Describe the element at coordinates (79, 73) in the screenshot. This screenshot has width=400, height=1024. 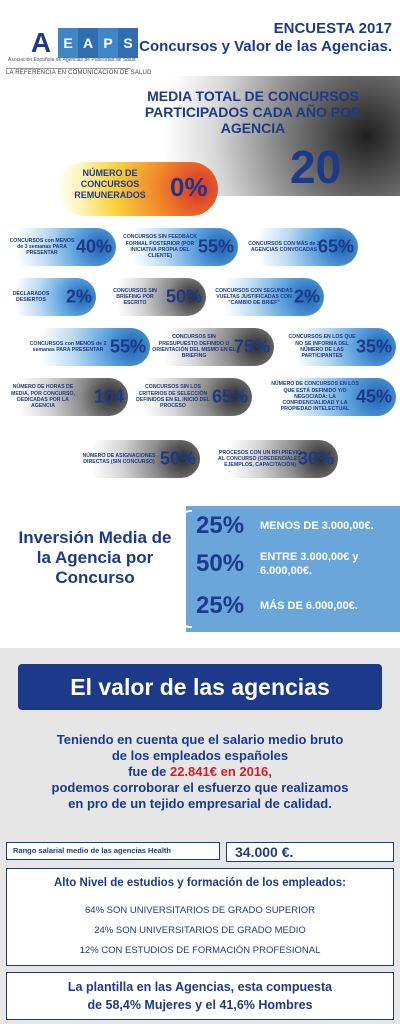
I see `logo-tagline: LA REFERENCIA EN COMUNICACION DE SALUD` at that location.